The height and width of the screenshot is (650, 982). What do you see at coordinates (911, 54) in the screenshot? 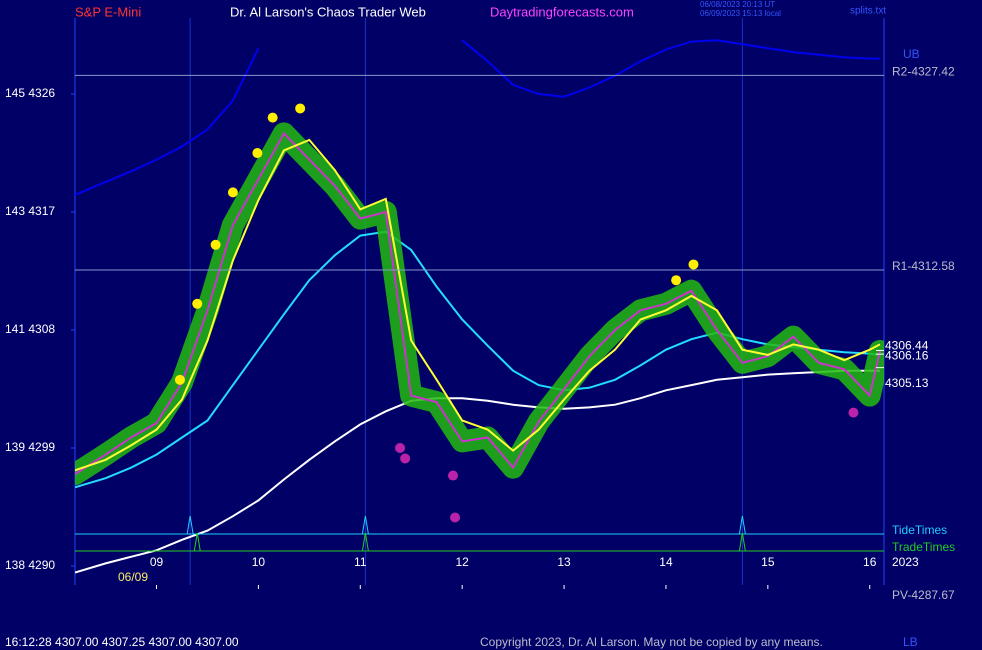
I see `upper-band-label: UB` at bounding box center [911, 54].